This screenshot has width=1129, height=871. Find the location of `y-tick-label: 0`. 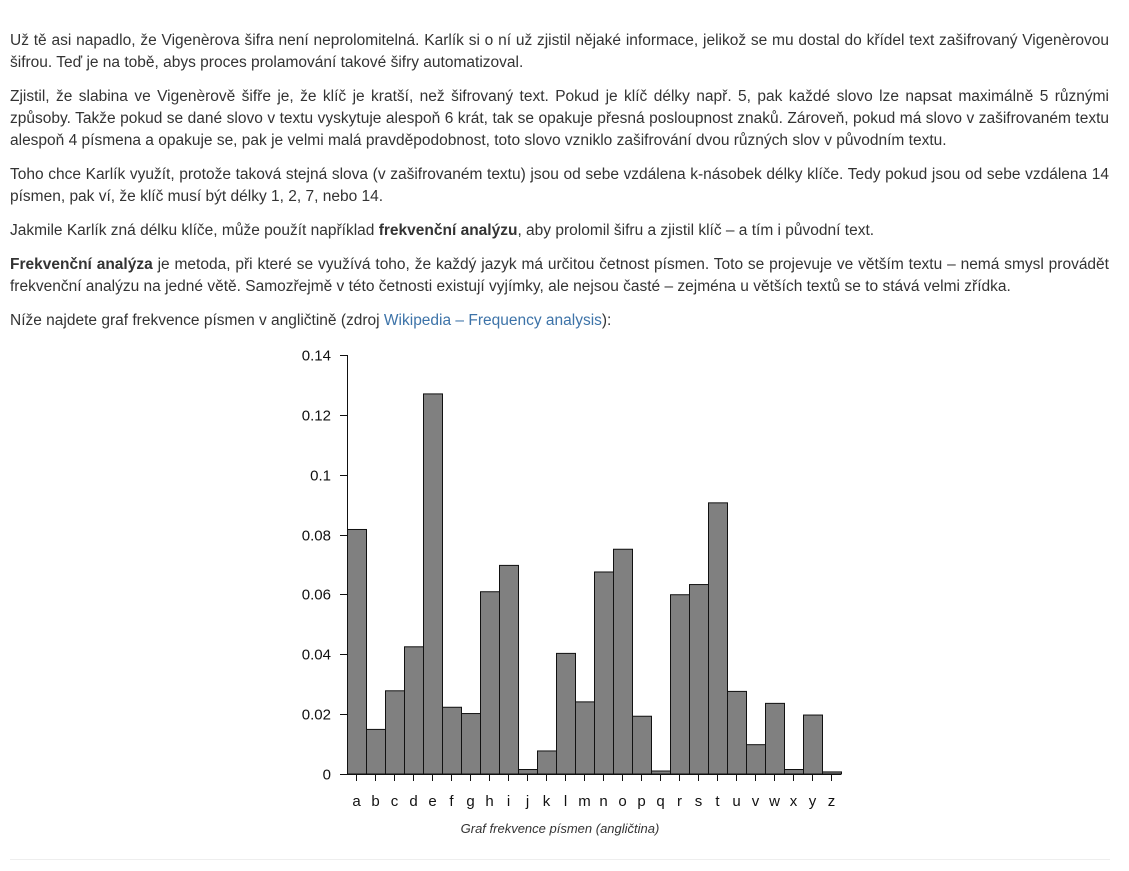

y-tick-label: 0 is located at coordinates (327, 775).